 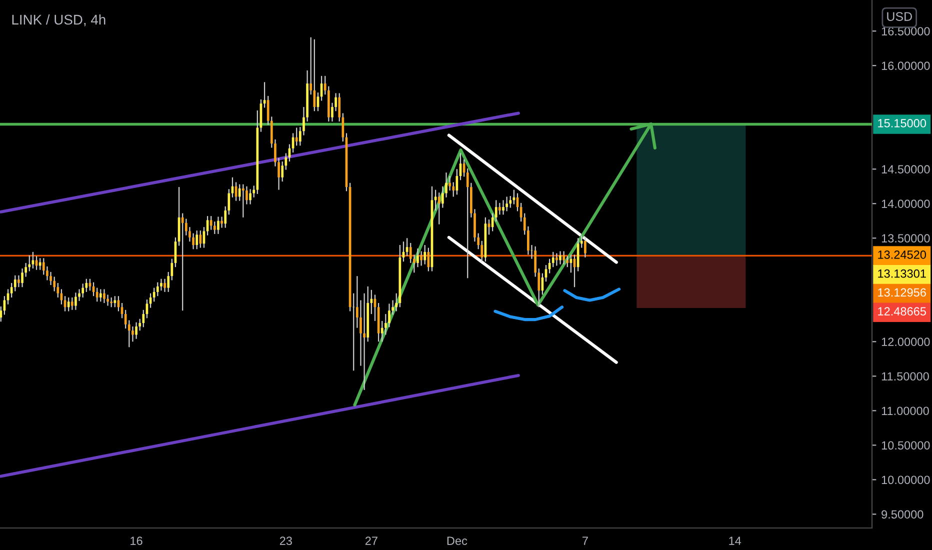 I want to click on x-tick-label: 27, so click(x=371, y=540).